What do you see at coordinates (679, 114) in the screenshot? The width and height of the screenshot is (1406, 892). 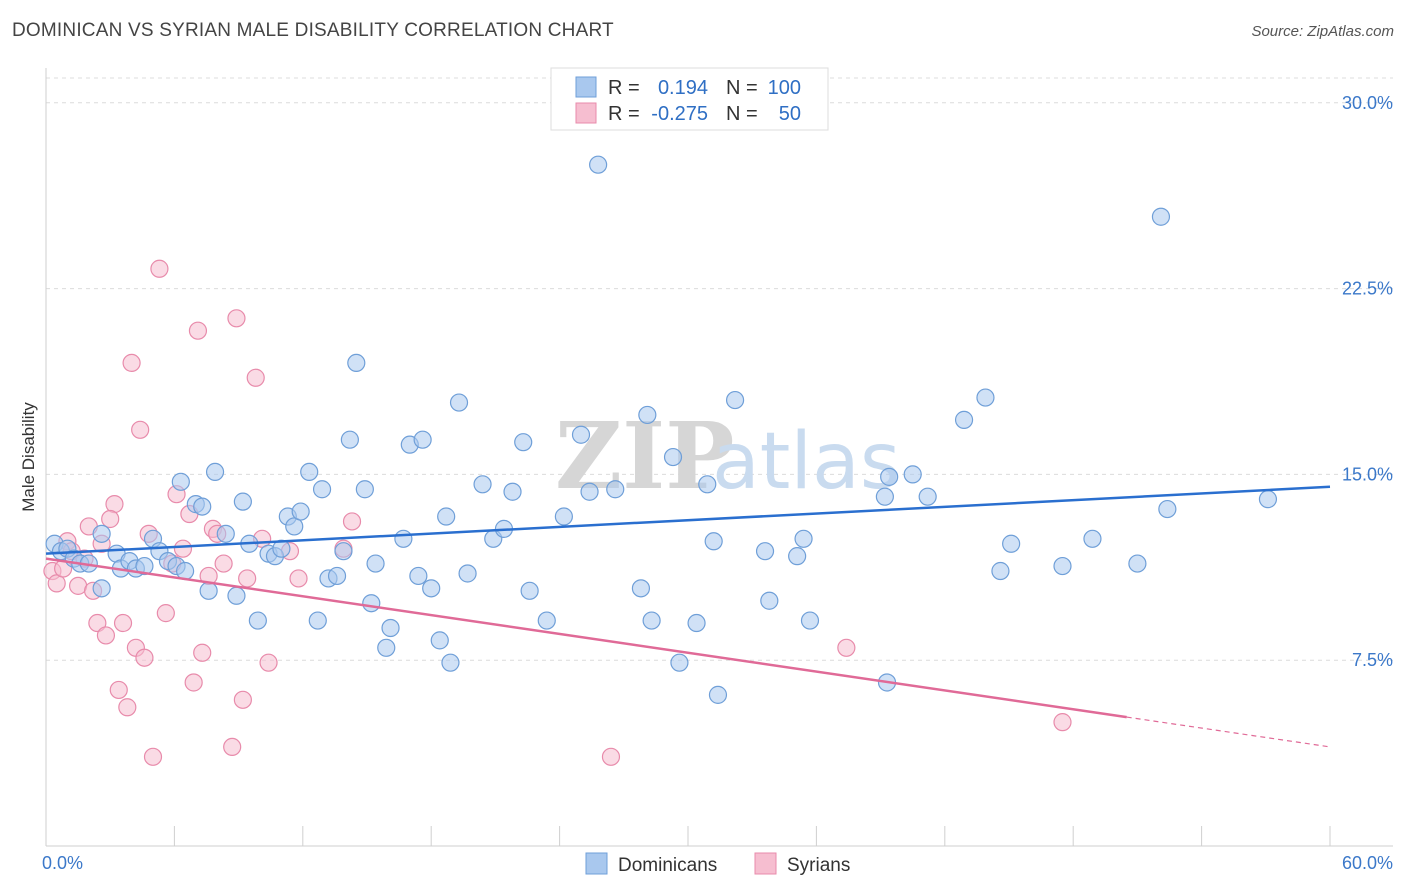 I see `legend-r-value-2: -0.275` at bounding box center [679, 114].